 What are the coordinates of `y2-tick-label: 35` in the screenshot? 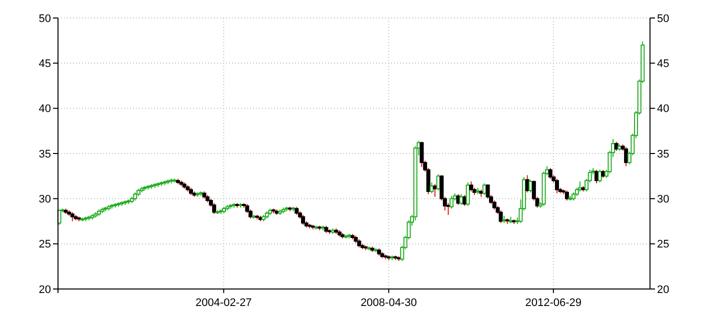 It's located at (663, 154).